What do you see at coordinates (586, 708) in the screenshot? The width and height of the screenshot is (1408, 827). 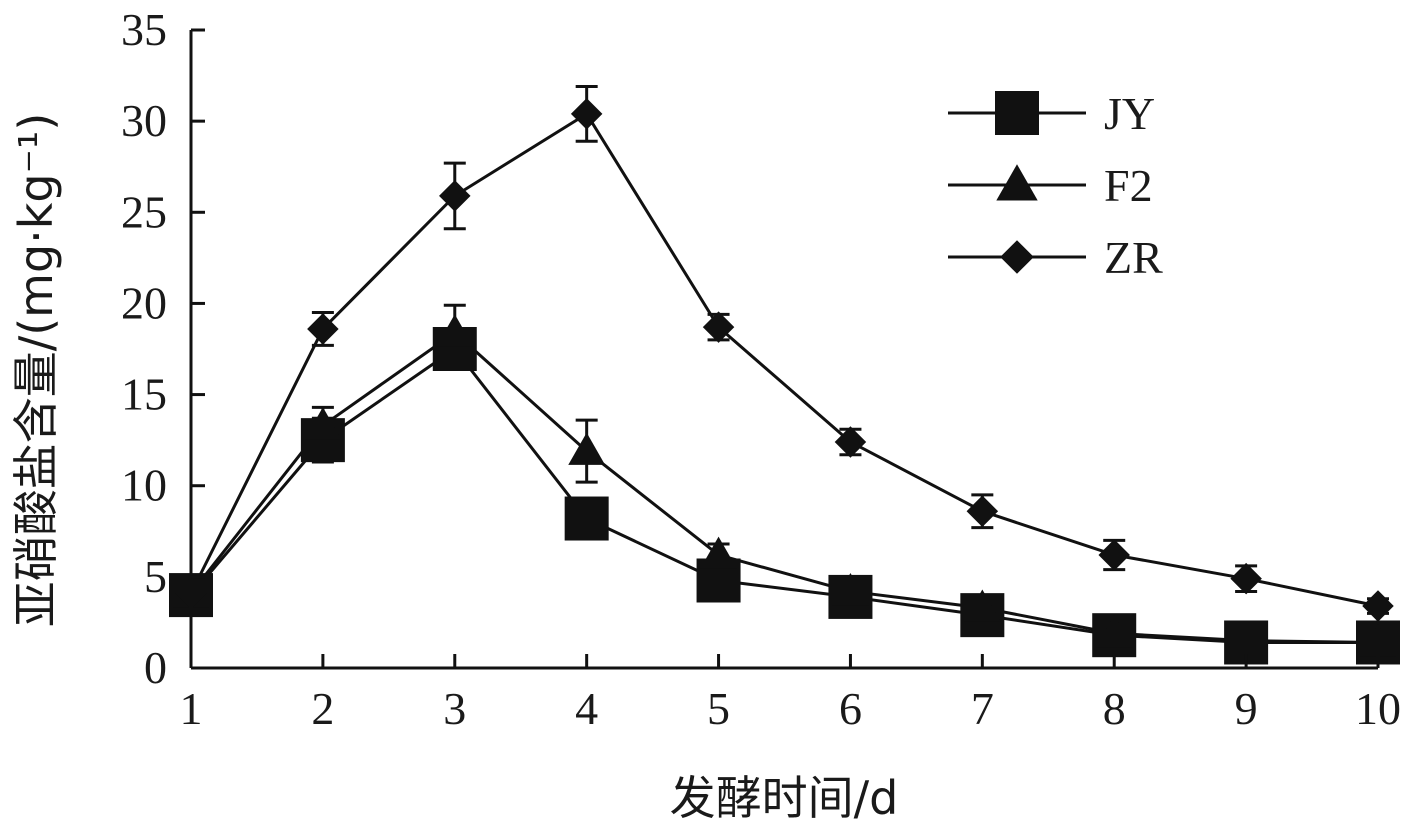 I see `x-tick-label: 4` at bounding box center [586, 708].